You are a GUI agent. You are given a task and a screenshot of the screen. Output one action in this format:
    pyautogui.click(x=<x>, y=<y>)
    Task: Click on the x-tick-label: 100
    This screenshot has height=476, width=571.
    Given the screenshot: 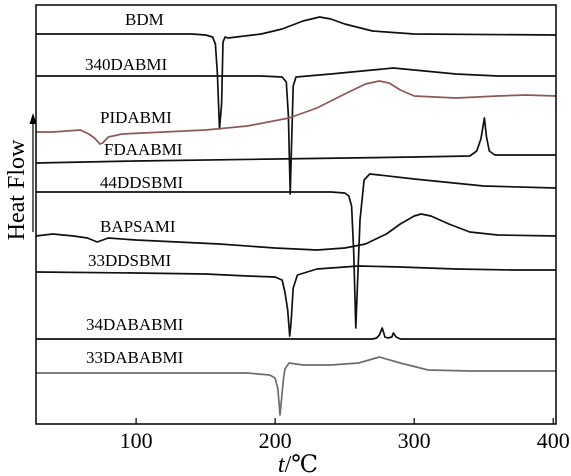 What is the action you would take?
    pyautogui.click(x=136, y=440)
    